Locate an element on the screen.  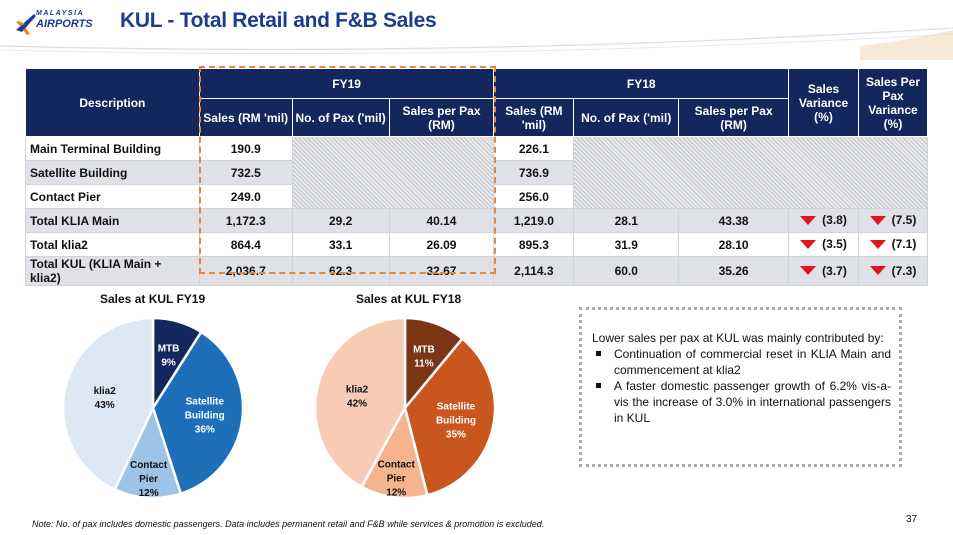
row-desc: Satellite Building is located at coordinates (112, 172).